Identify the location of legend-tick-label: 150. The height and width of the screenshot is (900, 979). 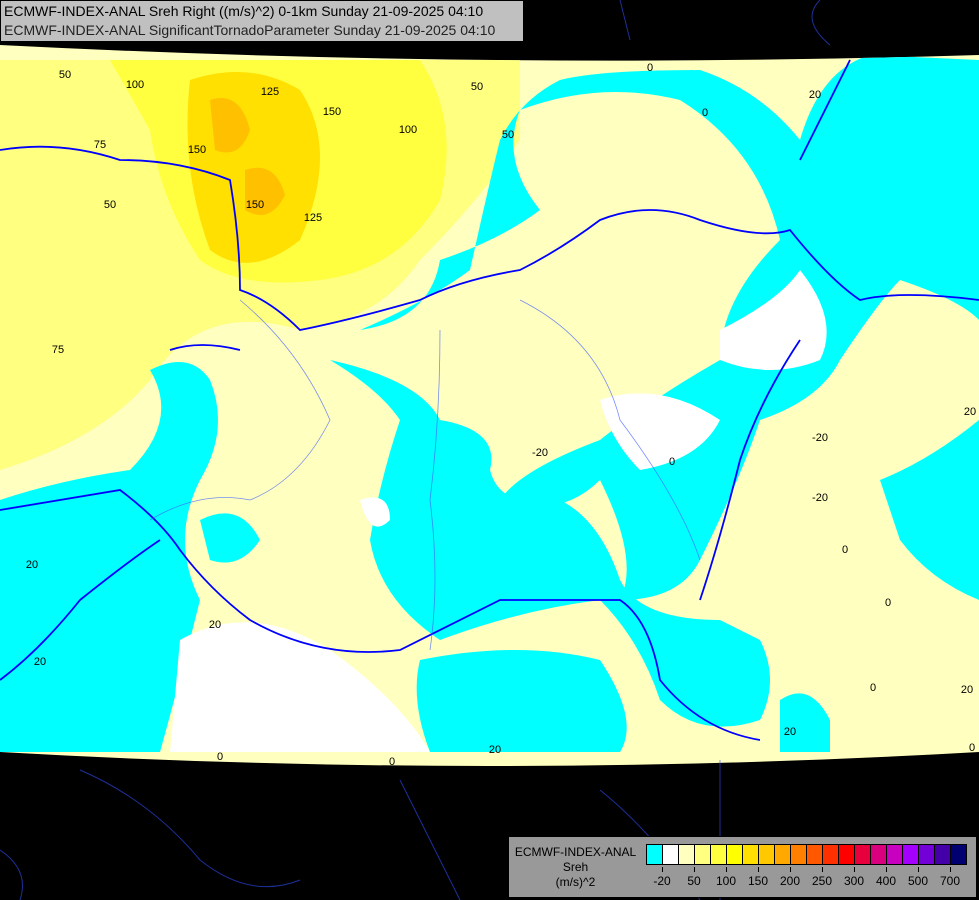
(758, 881).